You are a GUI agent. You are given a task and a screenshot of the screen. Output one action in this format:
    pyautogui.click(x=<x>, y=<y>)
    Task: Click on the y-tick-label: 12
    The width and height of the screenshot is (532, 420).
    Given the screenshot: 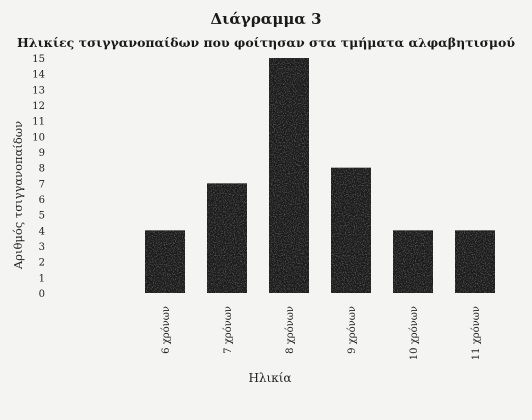 What is the action you would take?
    pyautogui.click(x=38, y=106)
    